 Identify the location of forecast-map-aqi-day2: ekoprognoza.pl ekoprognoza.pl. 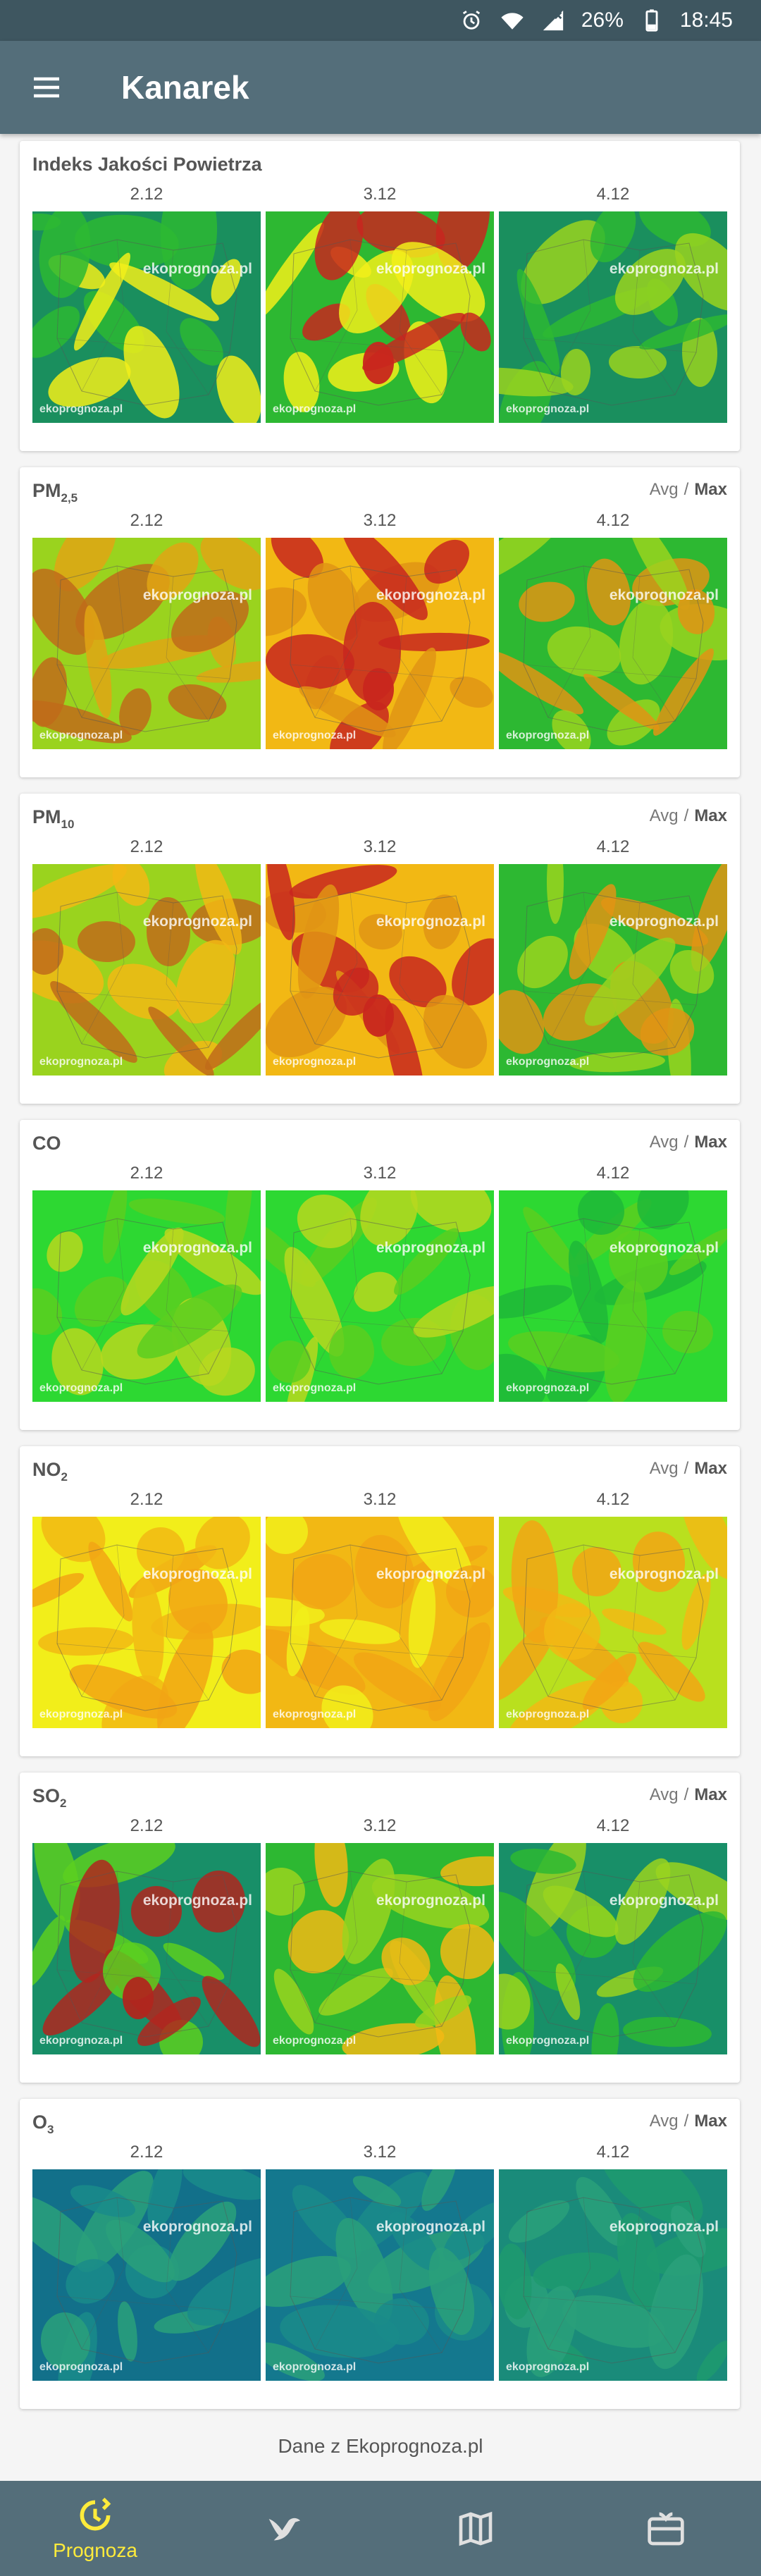
(380, 317).